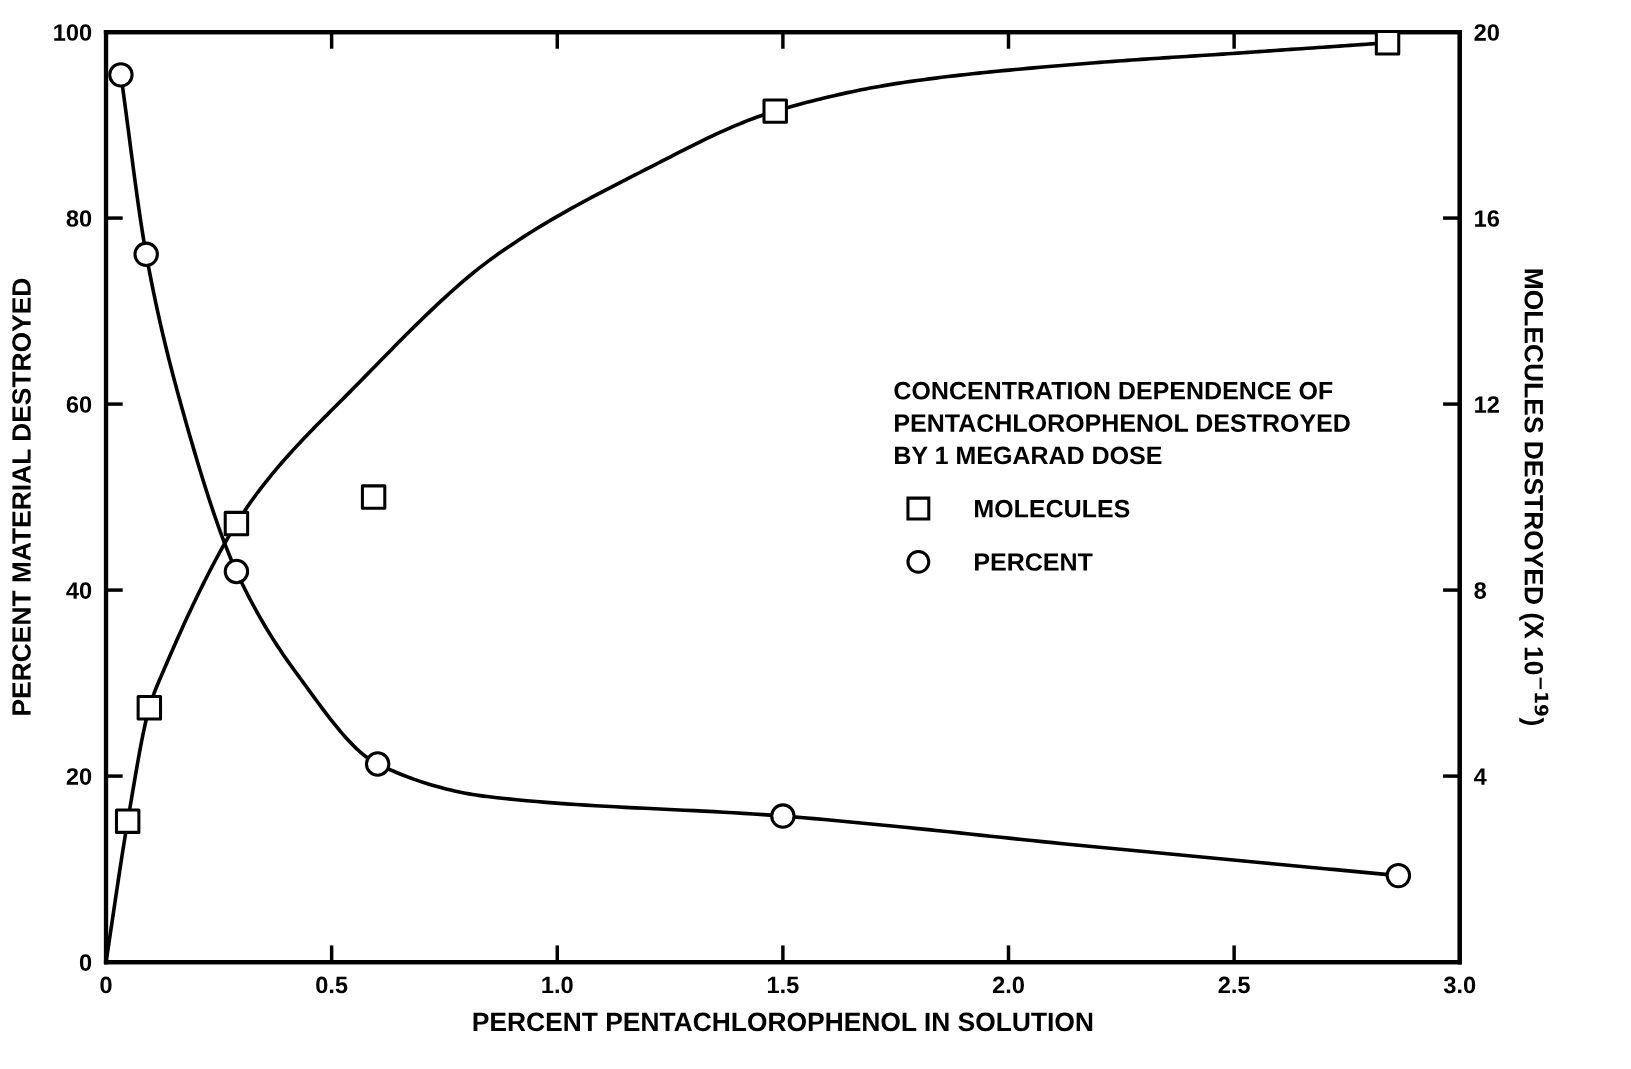  I want to click on y-tick-label: 40, so click(79, 590).